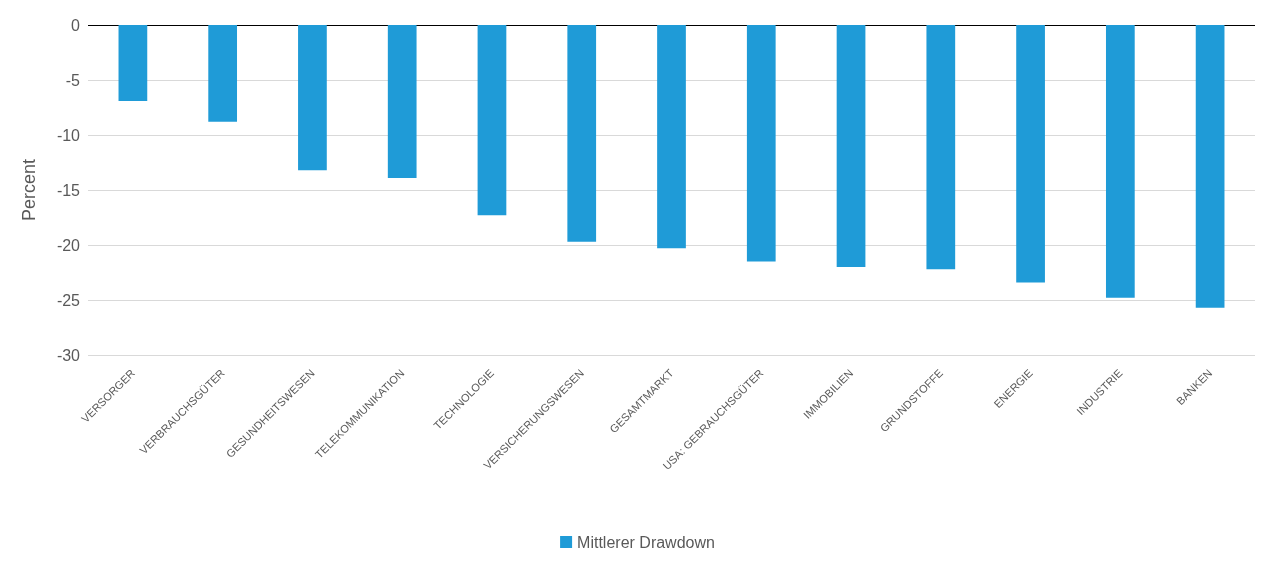  What do you see at coordinates (646, 542) in the screenshot?
I see `legend-label: Mittlerer Drawdown` at bounding box center [646, 542].